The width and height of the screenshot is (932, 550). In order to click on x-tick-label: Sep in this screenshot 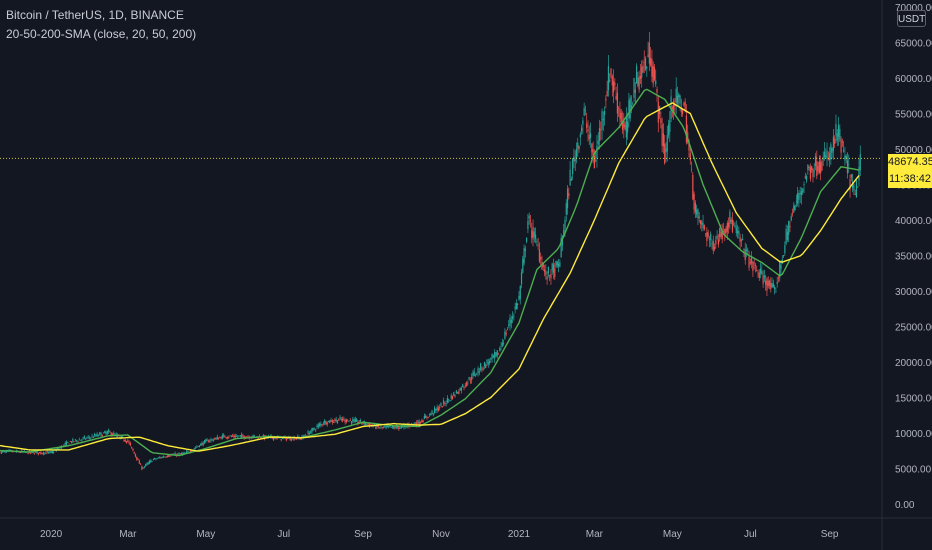, I will do `click(830, 534)`.